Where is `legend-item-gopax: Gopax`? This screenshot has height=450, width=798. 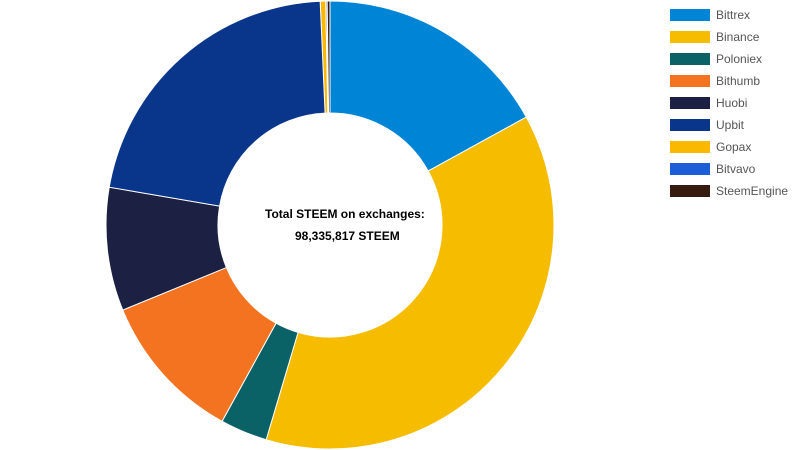 legend-item-gopax: Gopax is located at coordinates (729, 147).